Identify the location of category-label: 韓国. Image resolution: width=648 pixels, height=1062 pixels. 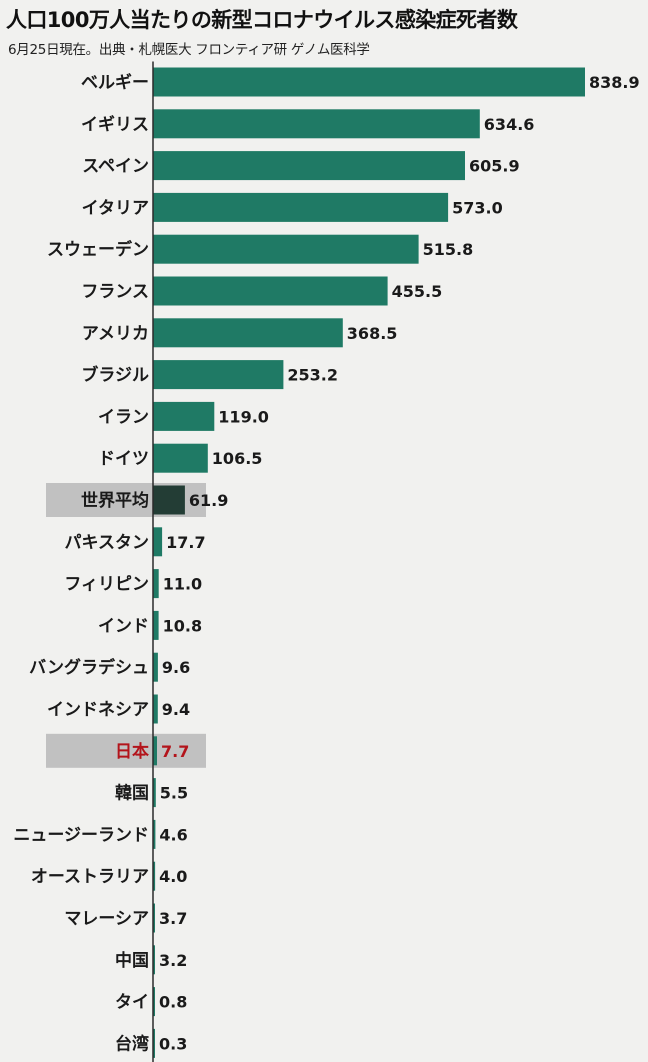
(132, 793).